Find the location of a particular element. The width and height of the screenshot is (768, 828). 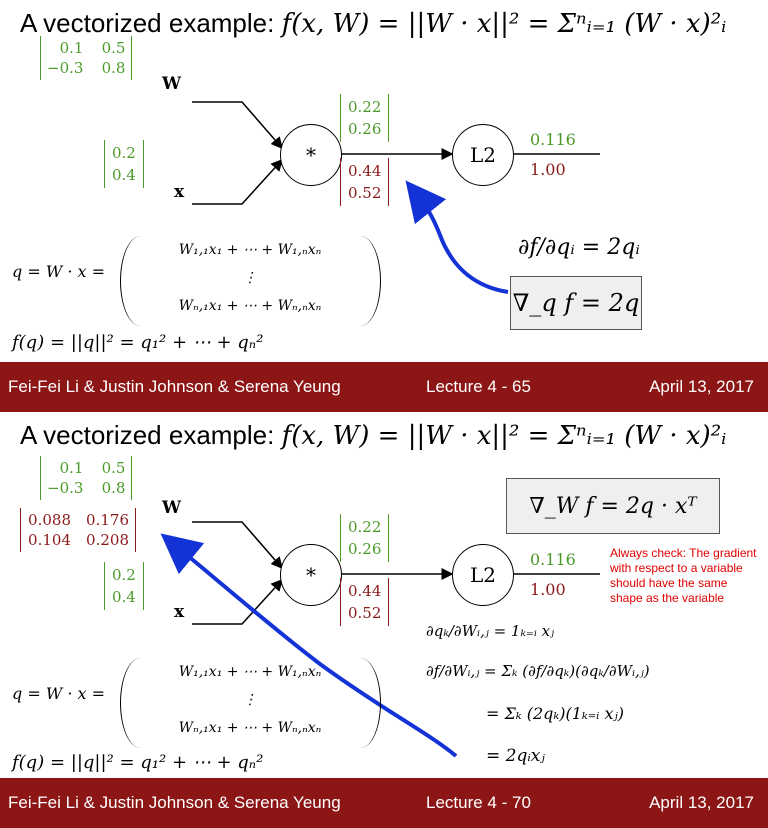

sum-step-eq: = Σₖ (2qₖ)(1ₖ₌ᵢ xⱼ) is located at coordinates (555, 713).